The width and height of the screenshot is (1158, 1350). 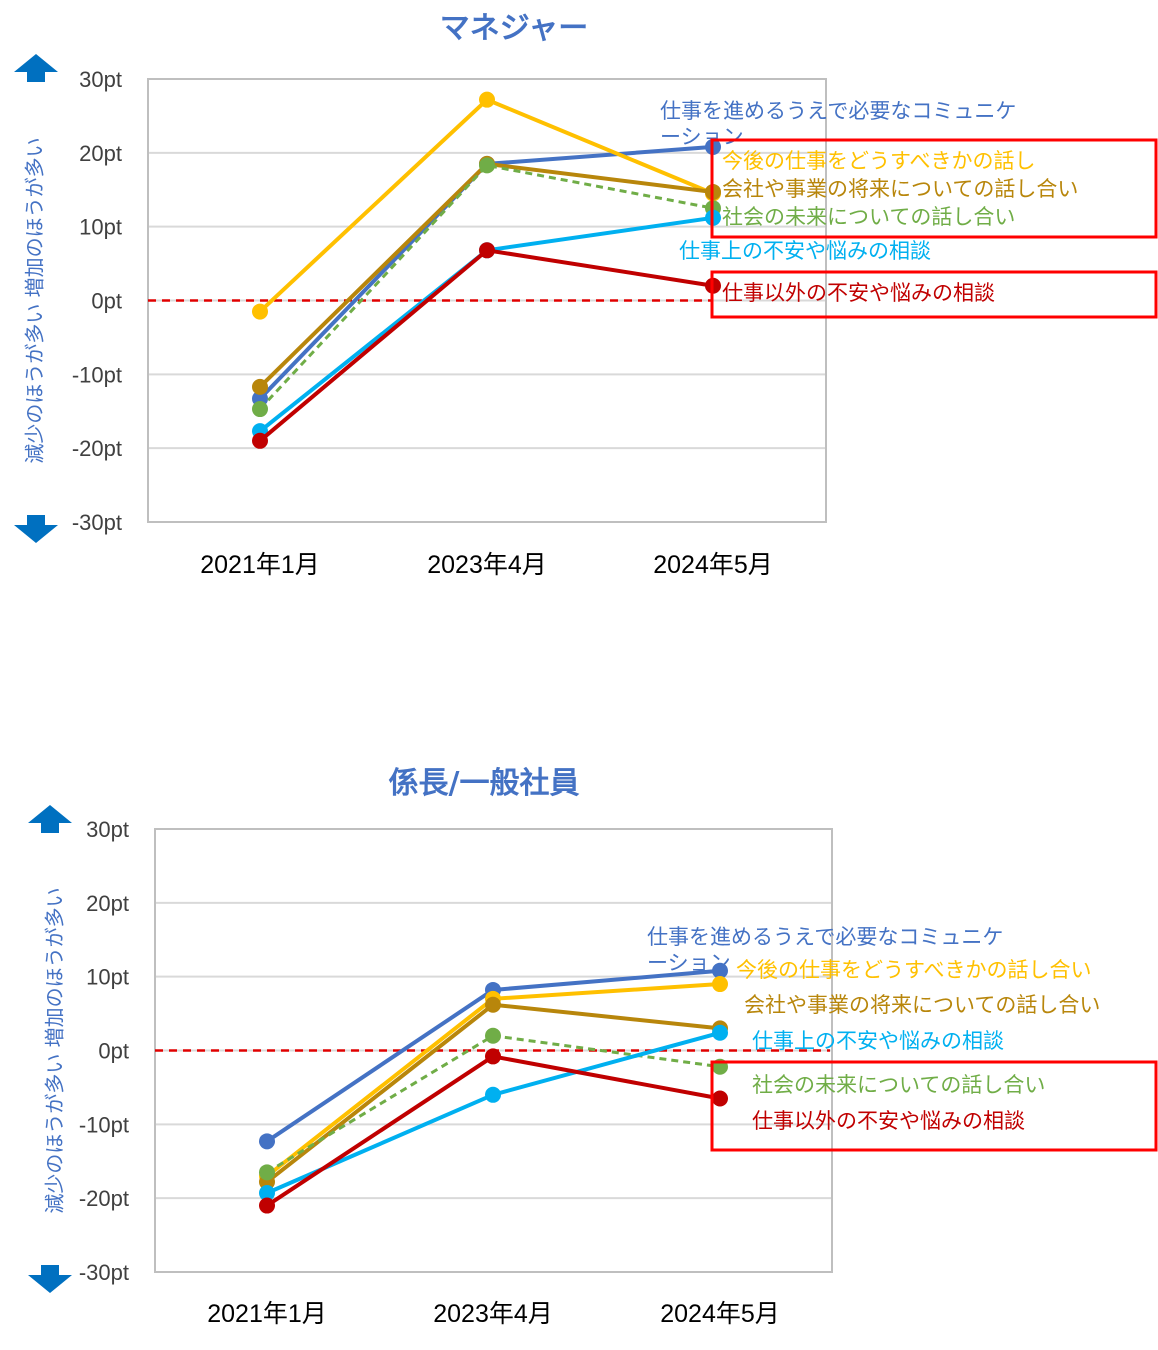 What do you see at coordinates (514, 28) in the screenshot?
I see `chart-title: マネジャー` at bounding box center [514, 28].